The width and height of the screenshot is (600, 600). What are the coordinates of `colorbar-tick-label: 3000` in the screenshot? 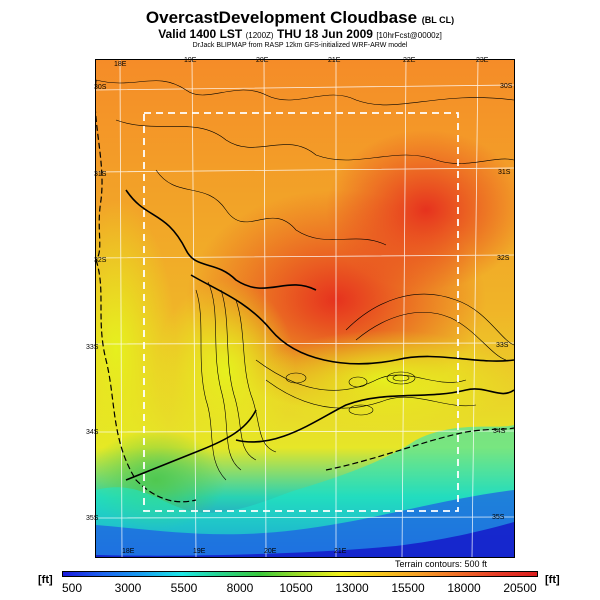 It's located at (128, 588).